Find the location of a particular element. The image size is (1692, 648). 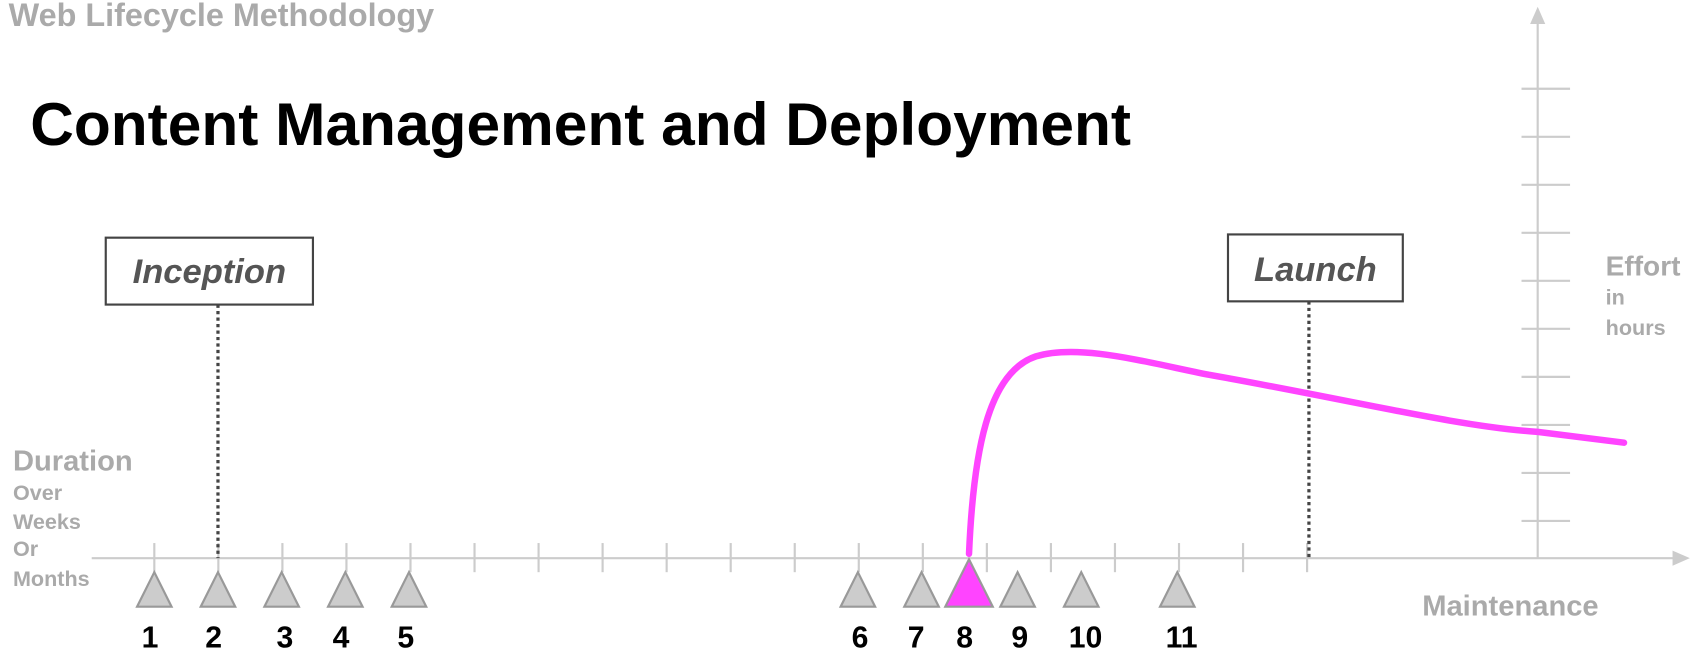

slide-title: Content Management and Deployment is located at coordinates (580, 124).